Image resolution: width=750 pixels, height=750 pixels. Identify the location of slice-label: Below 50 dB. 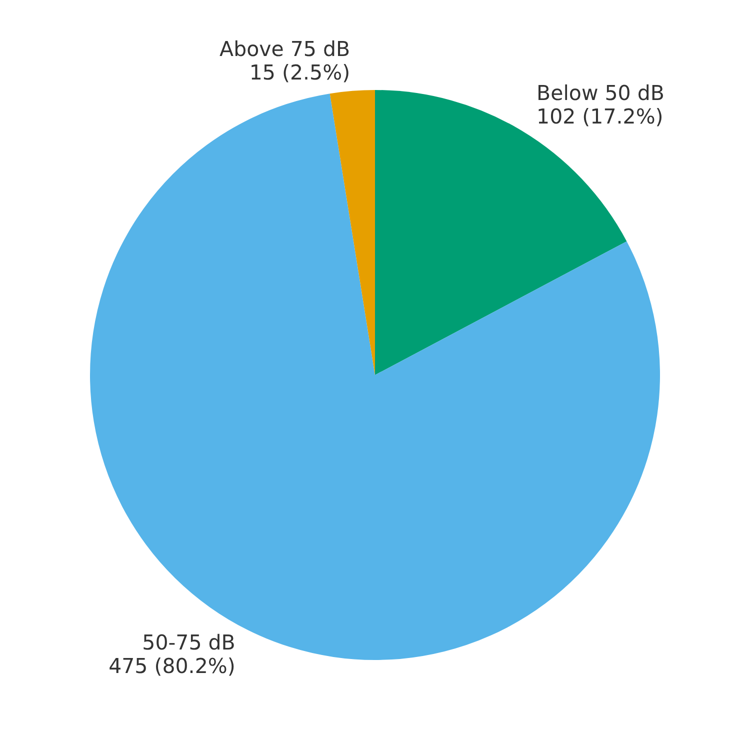
(600, 92).